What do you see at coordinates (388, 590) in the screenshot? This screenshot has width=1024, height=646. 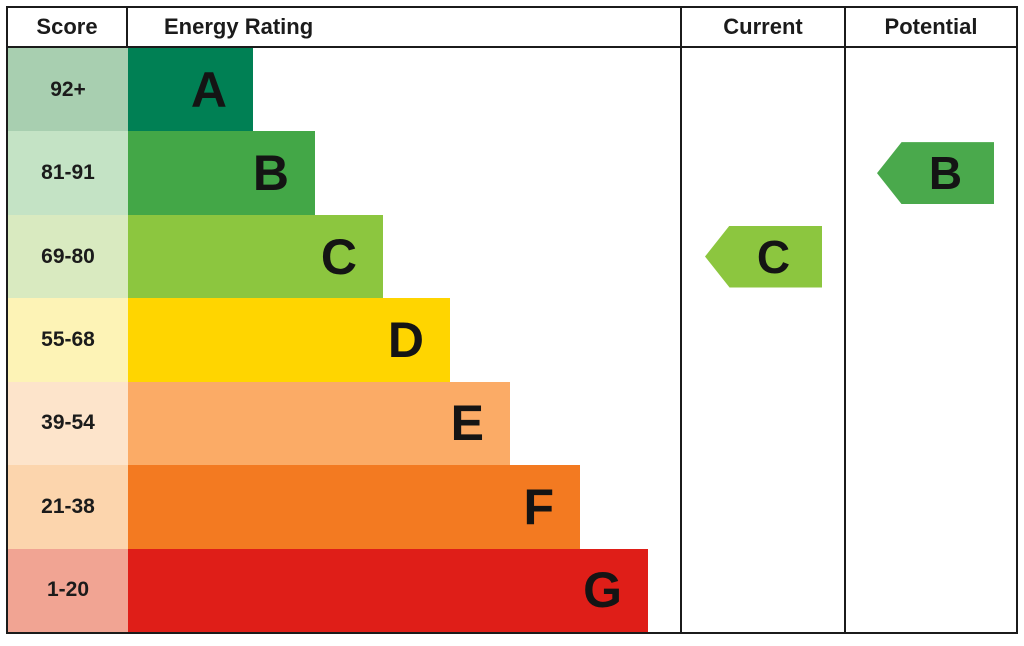 I see `rating-bar: G` at bounding box center [388, 590].